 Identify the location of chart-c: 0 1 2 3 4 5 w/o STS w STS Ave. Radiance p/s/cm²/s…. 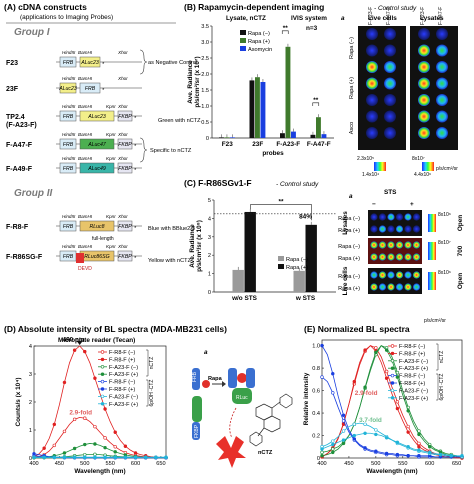
(262, 250).